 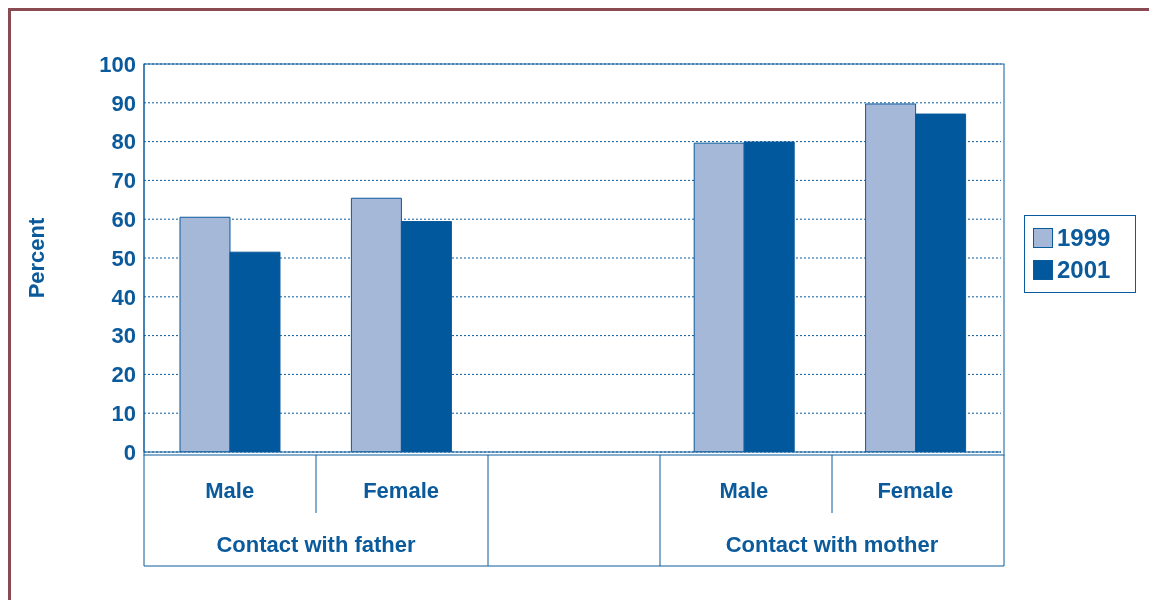 I want to click on y-tick-label: 80, so click(x=123, y=142).